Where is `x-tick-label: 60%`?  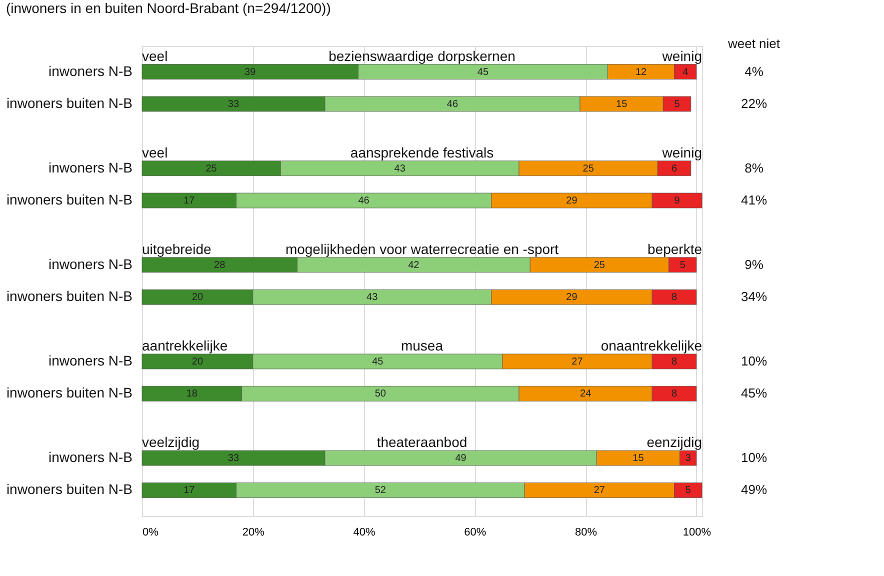 x-tick-label: 60% is located at coordinates (475, 532).